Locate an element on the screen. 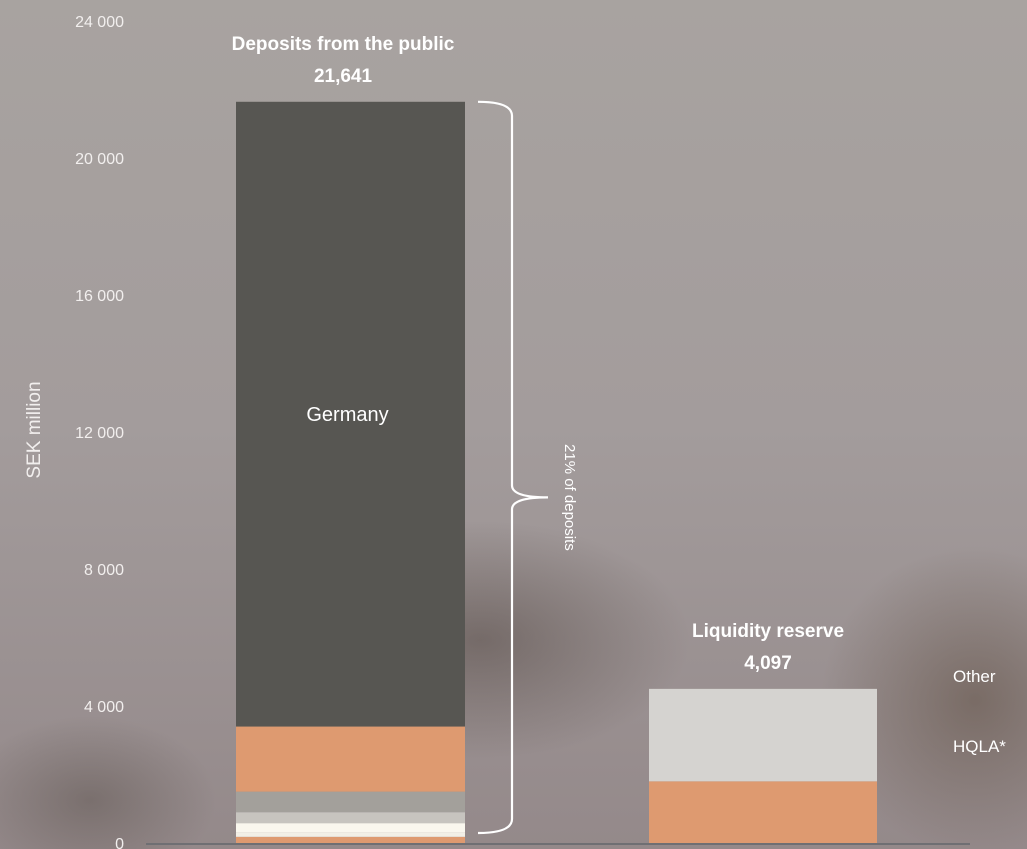 The width and height of the screenshot is (1027, 849). y-tick-label: 0 is located at coordinates (119, 842).